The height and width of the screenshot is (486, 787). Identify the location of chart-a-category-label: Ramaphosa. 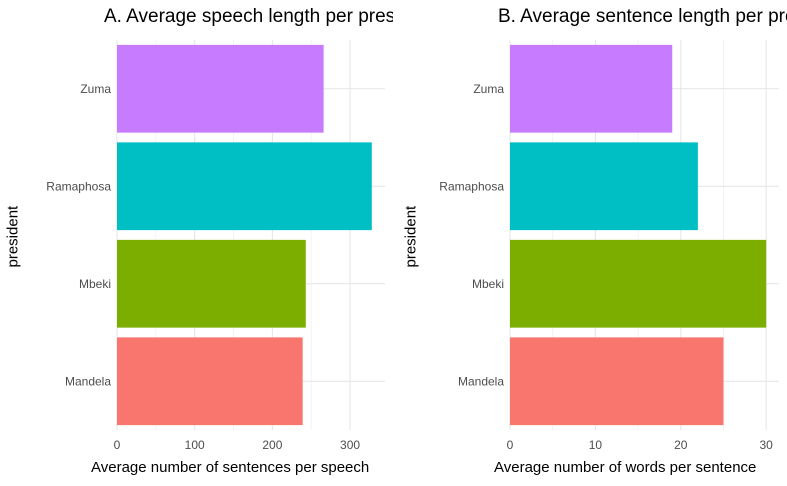
(78, 186).